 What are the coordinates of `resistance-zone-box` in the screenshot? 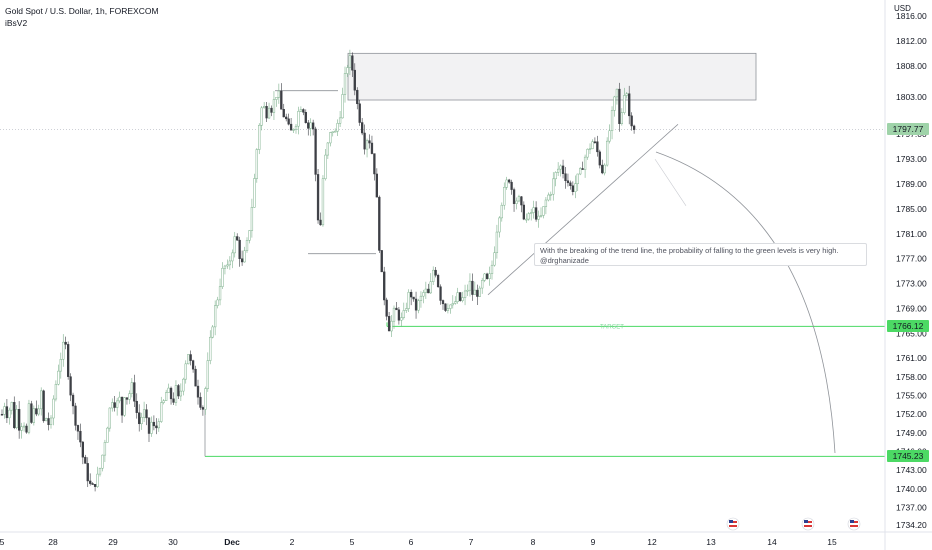 It's located at (552, 76).